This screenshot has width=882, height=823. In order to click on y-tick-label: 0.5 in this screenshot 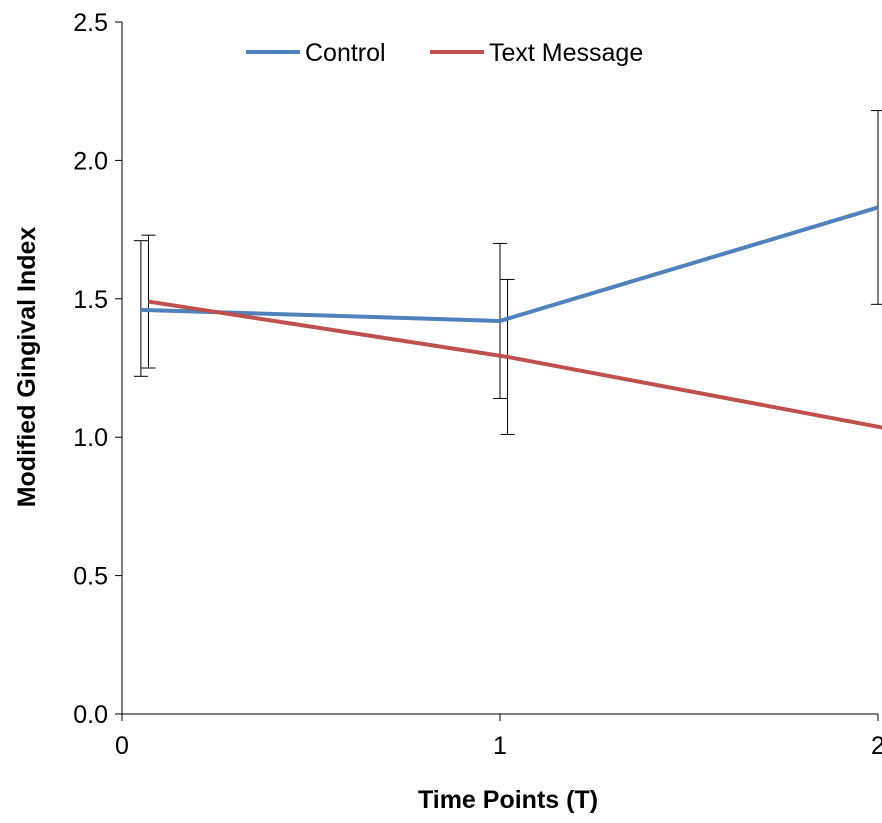, I will do `click(90, 577)`.